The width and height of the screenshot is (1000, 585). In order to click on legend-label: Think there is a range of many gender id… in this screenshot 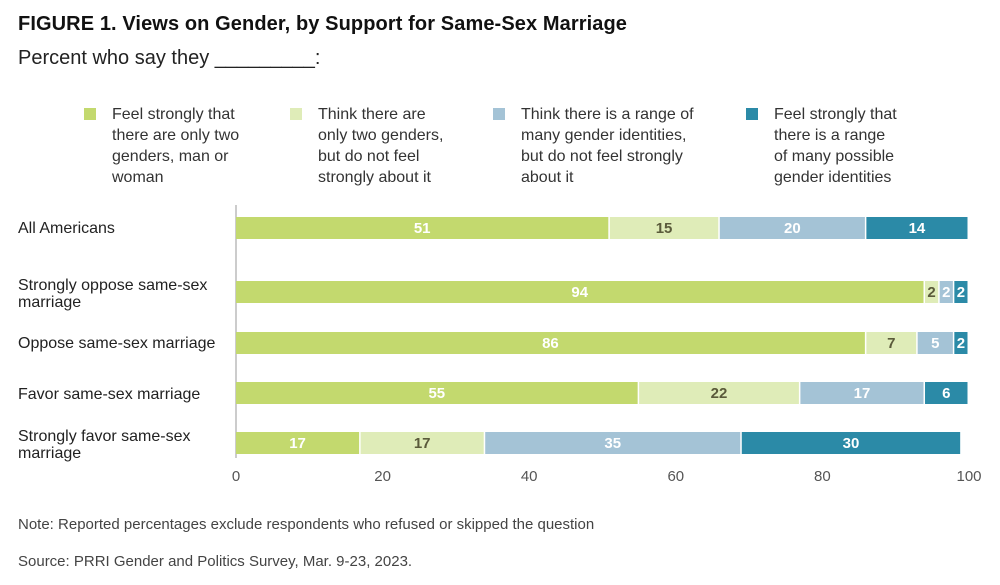, I will do `click(607, 146)`.